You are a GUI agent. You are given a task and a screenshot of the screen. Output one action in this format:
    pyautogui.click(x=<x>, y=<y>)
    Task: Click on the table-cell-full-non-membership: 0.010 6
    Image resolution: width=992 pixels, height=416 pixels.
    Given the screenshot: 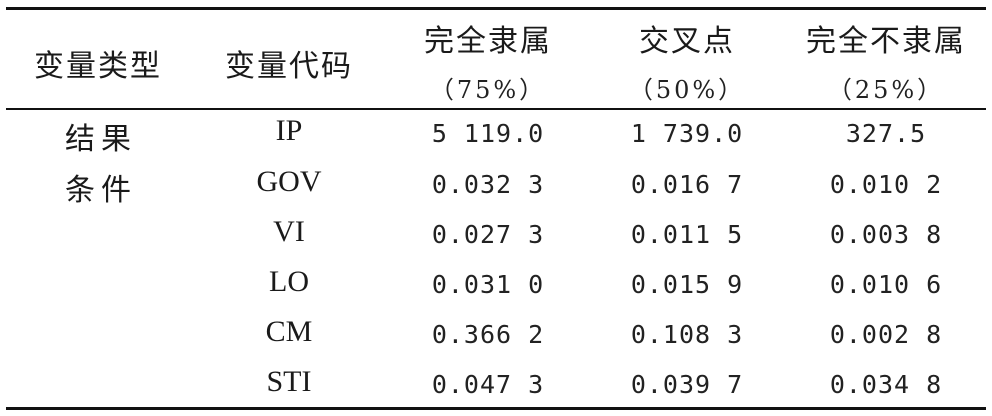 What is the action you would take?
    pyautogui.click(x=886, y=284)
    